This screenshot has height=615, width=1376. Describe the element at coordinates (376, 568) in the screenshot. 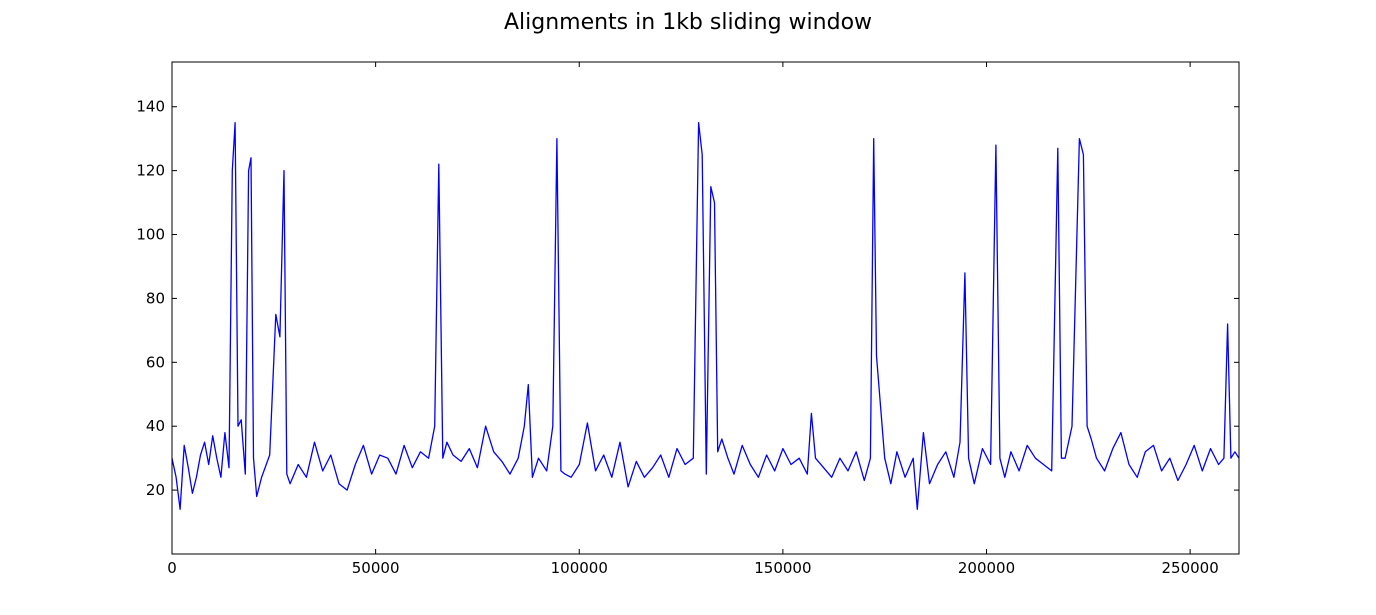

I see `x-tick-label: 50000` at that location.